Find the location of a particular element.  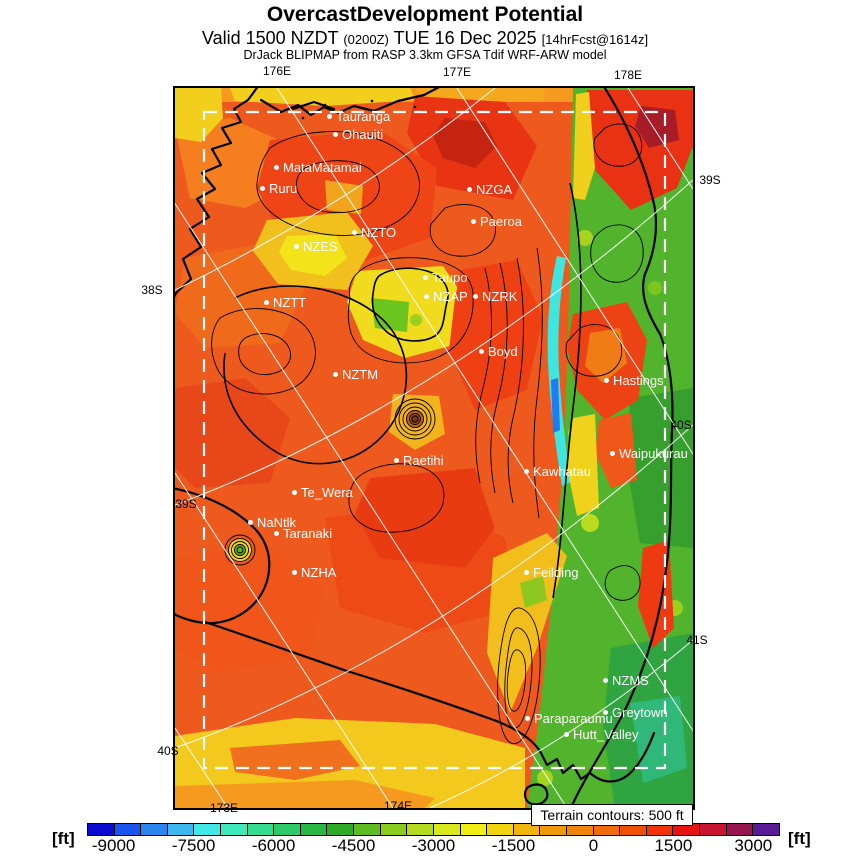

station-name: Waipukurau is located at coordinates (653, 453).